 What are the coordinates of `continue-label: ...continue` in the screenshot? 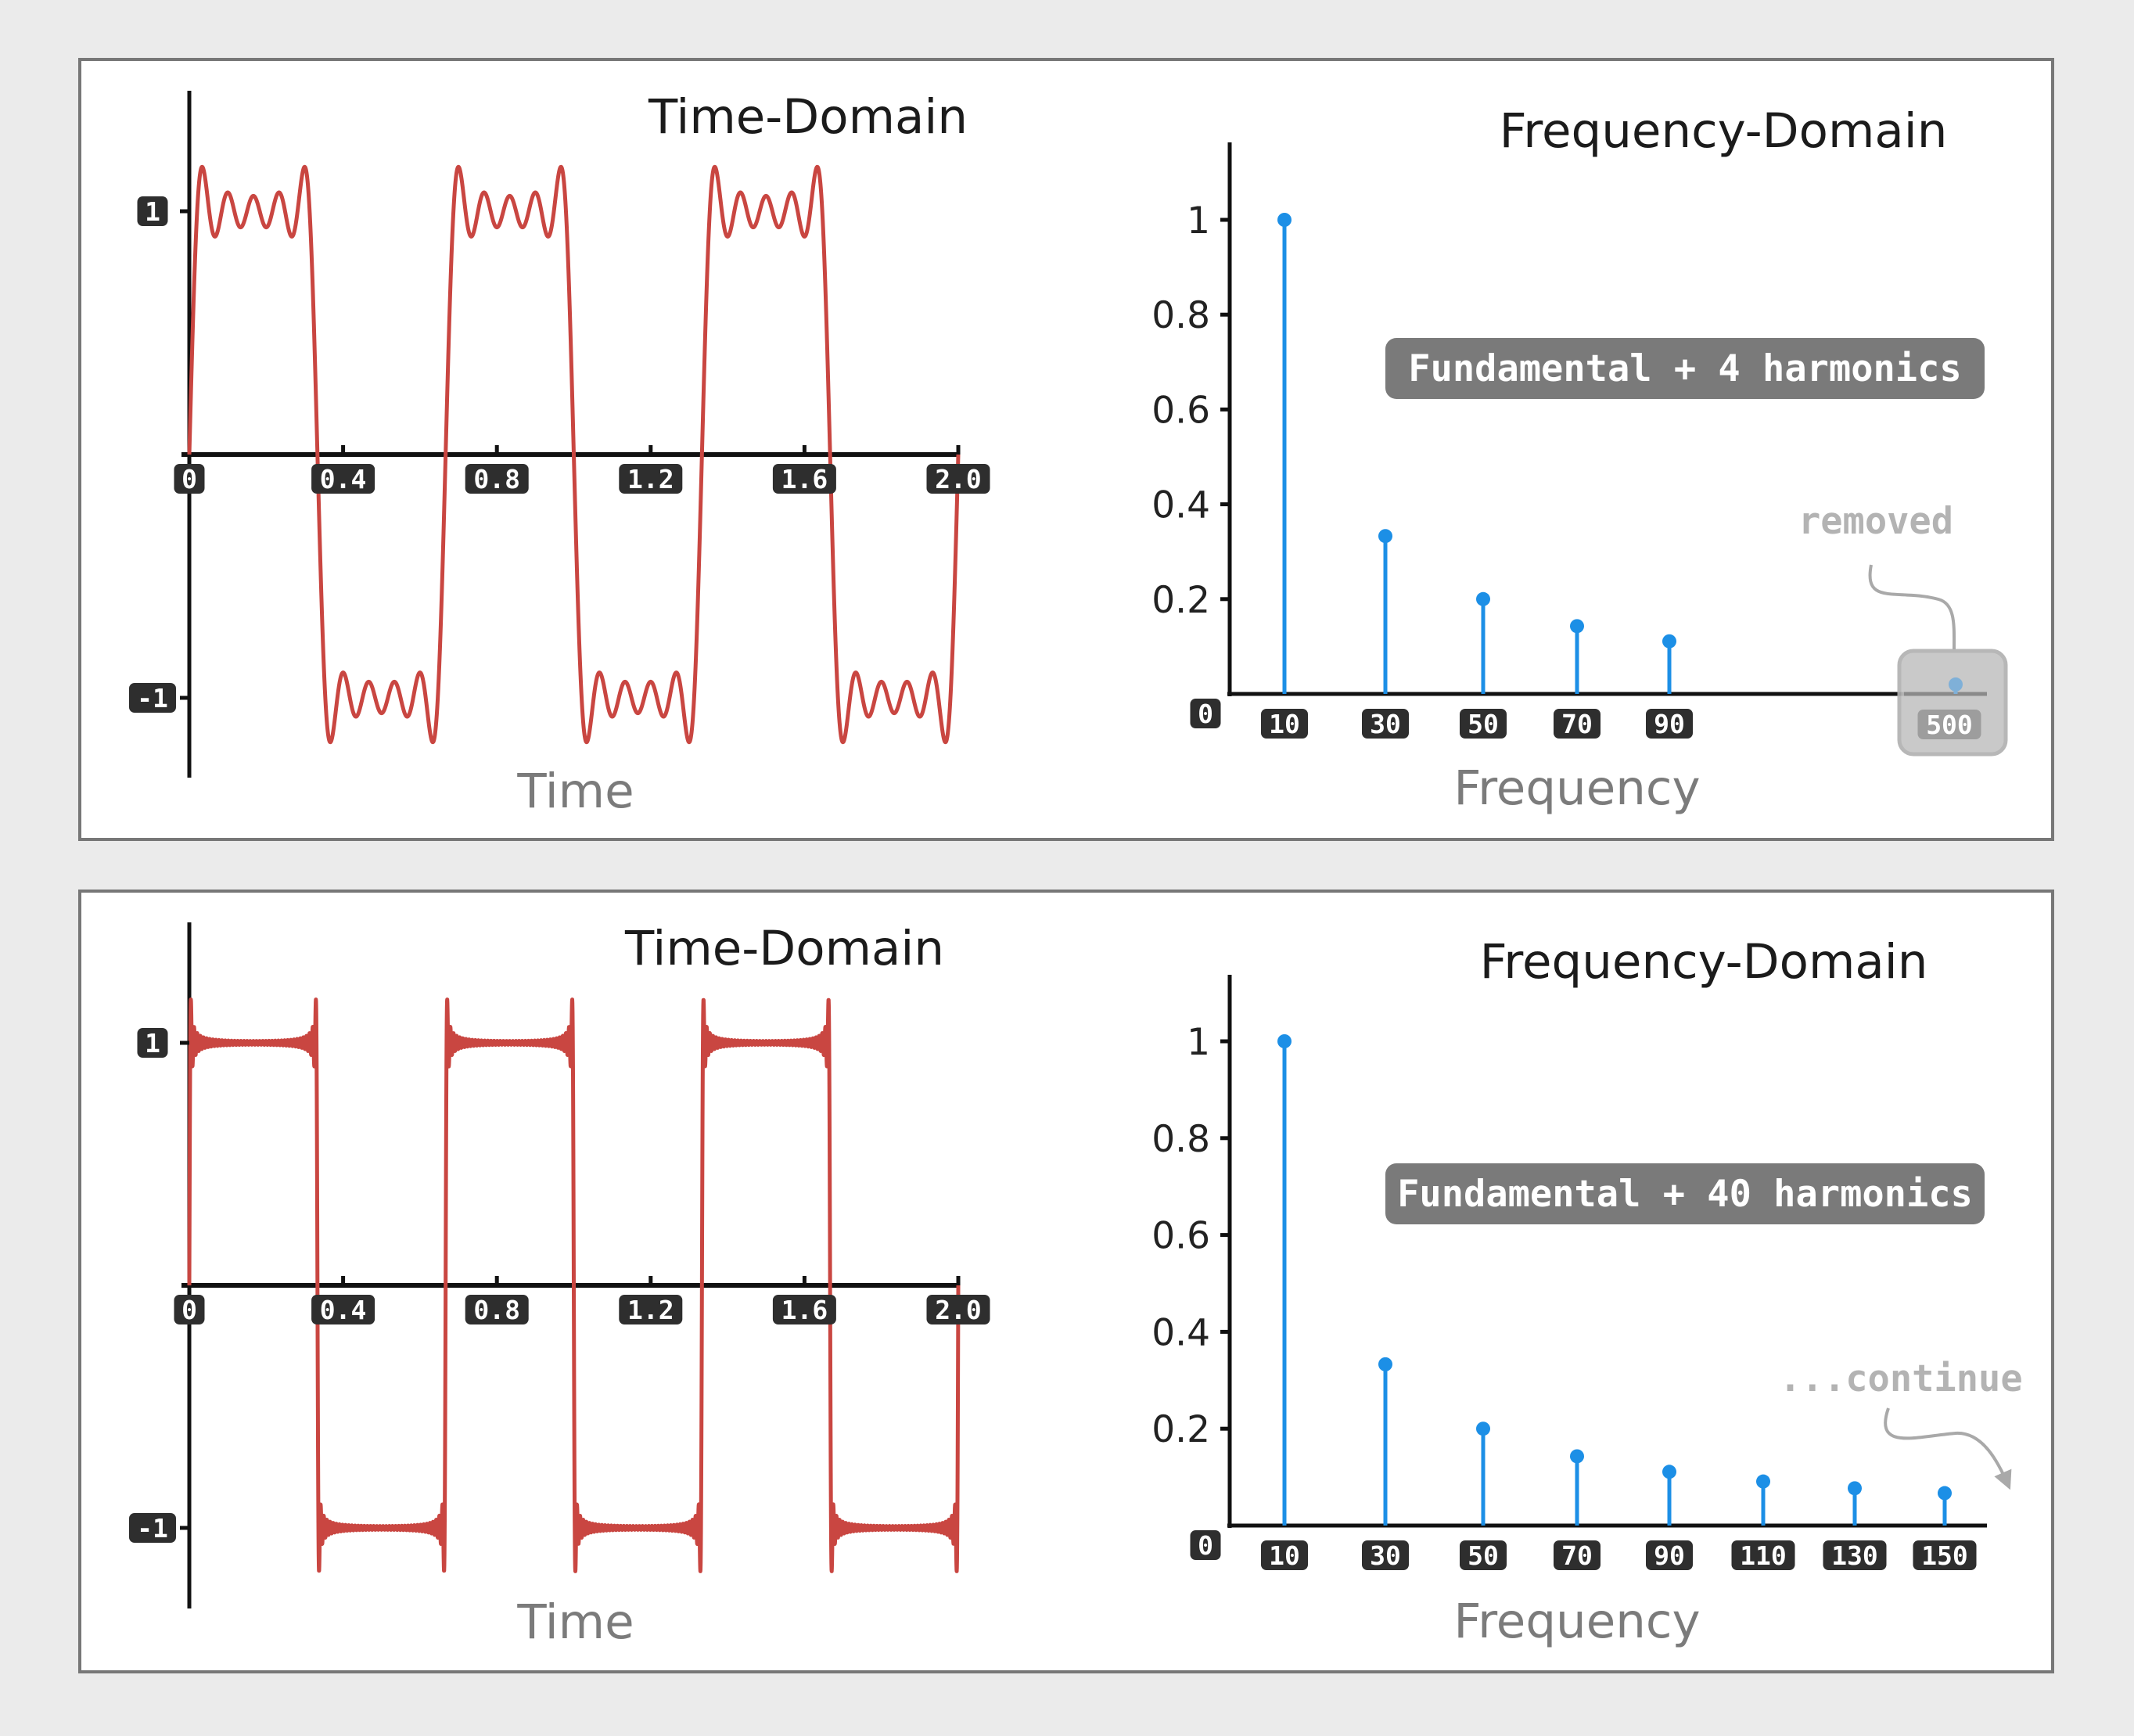 It's located at (1900, 1379).